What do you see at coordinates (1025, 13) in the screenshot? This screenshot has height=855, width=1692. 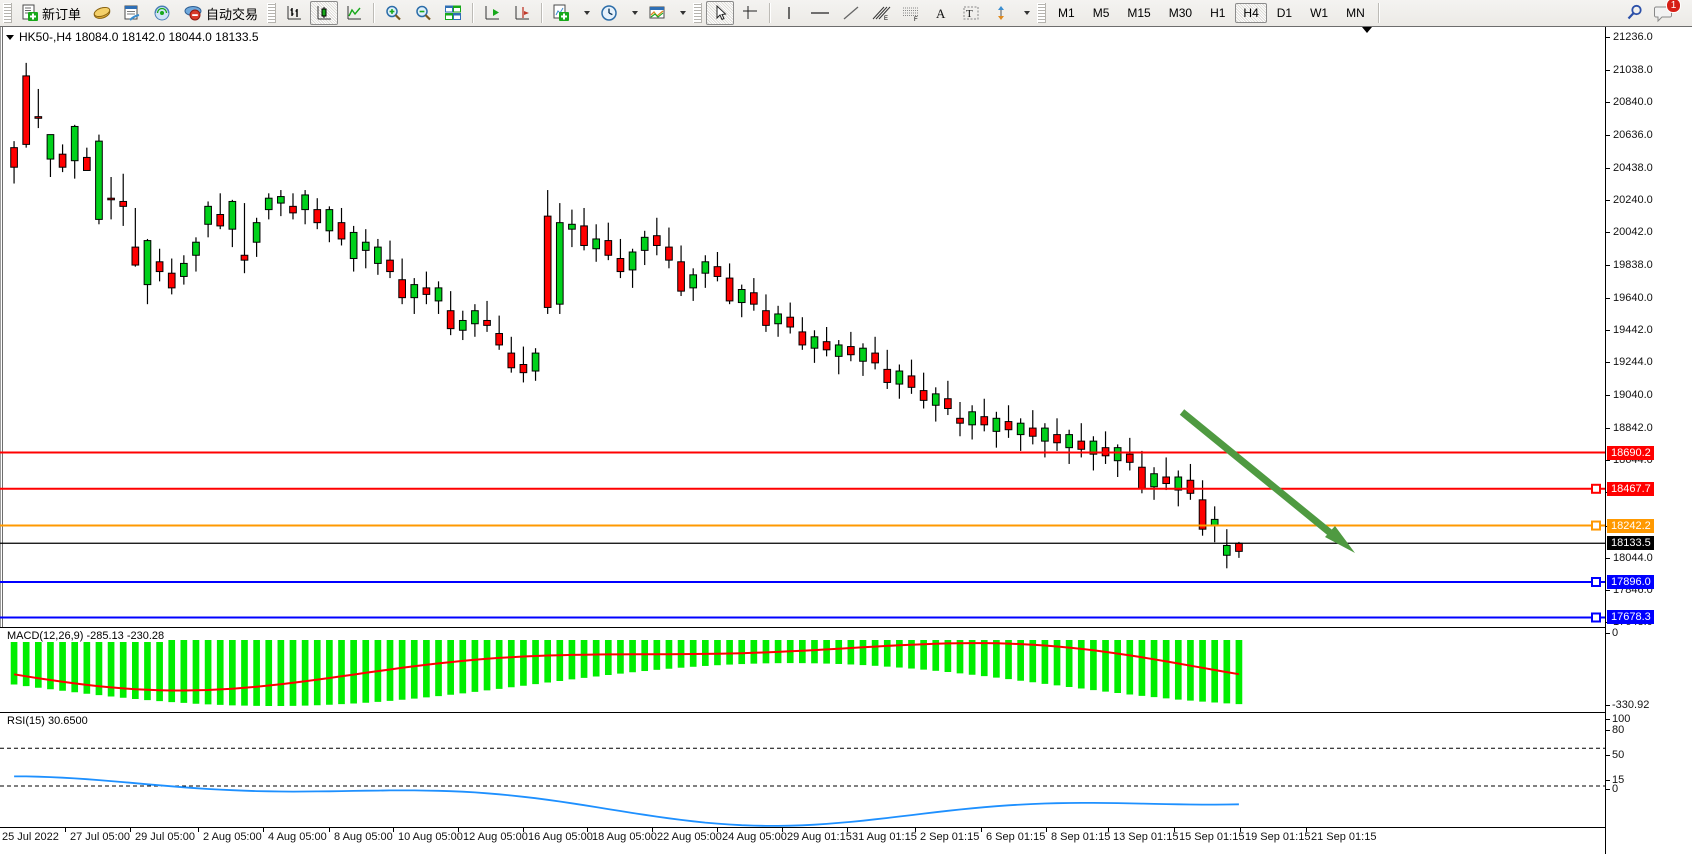 I see `shapes-dropdown` at bounding box center [1025, 13].